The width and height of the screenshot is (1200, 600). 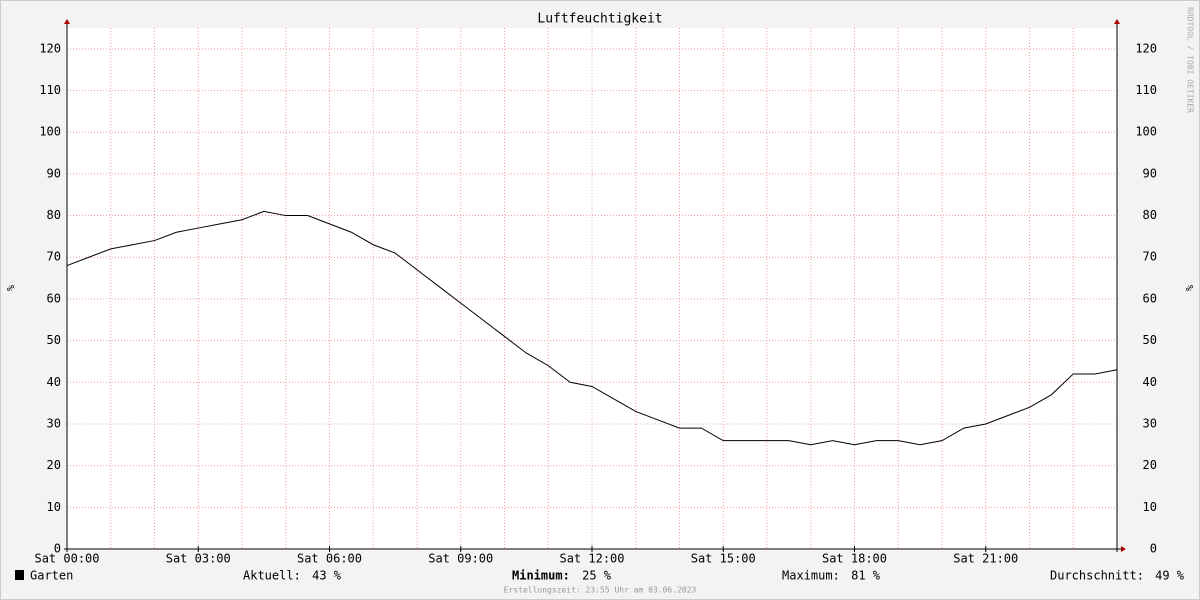 What do you see at coordinates (866, 576) in the screenshot?
I see `stat-value: 81 %` at bounding box center [866, 576].